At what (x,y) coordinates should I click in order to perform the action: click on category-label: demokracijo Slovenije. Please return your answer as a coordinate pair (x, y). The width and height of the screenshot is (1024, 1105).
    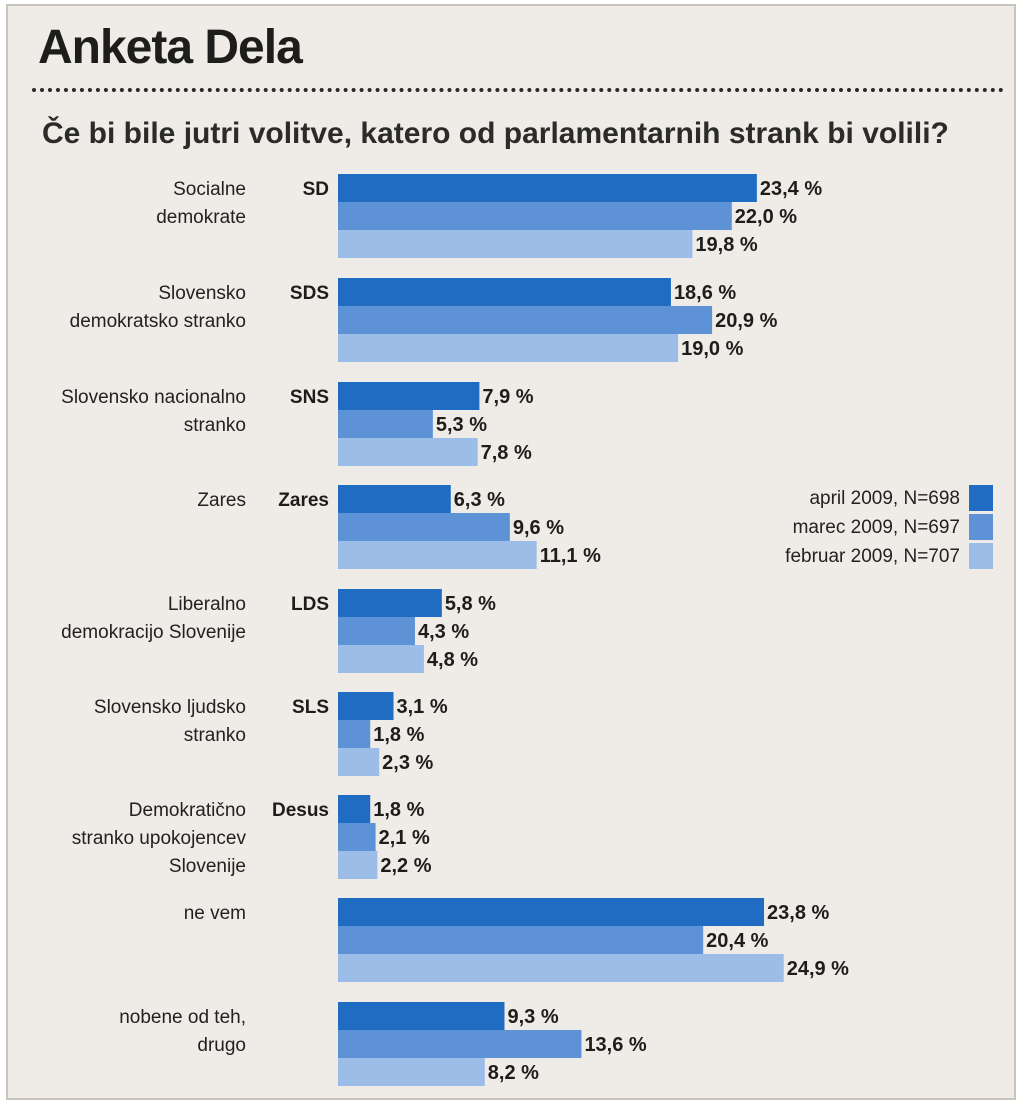
    Looking at the image, I should click on (153, 632).